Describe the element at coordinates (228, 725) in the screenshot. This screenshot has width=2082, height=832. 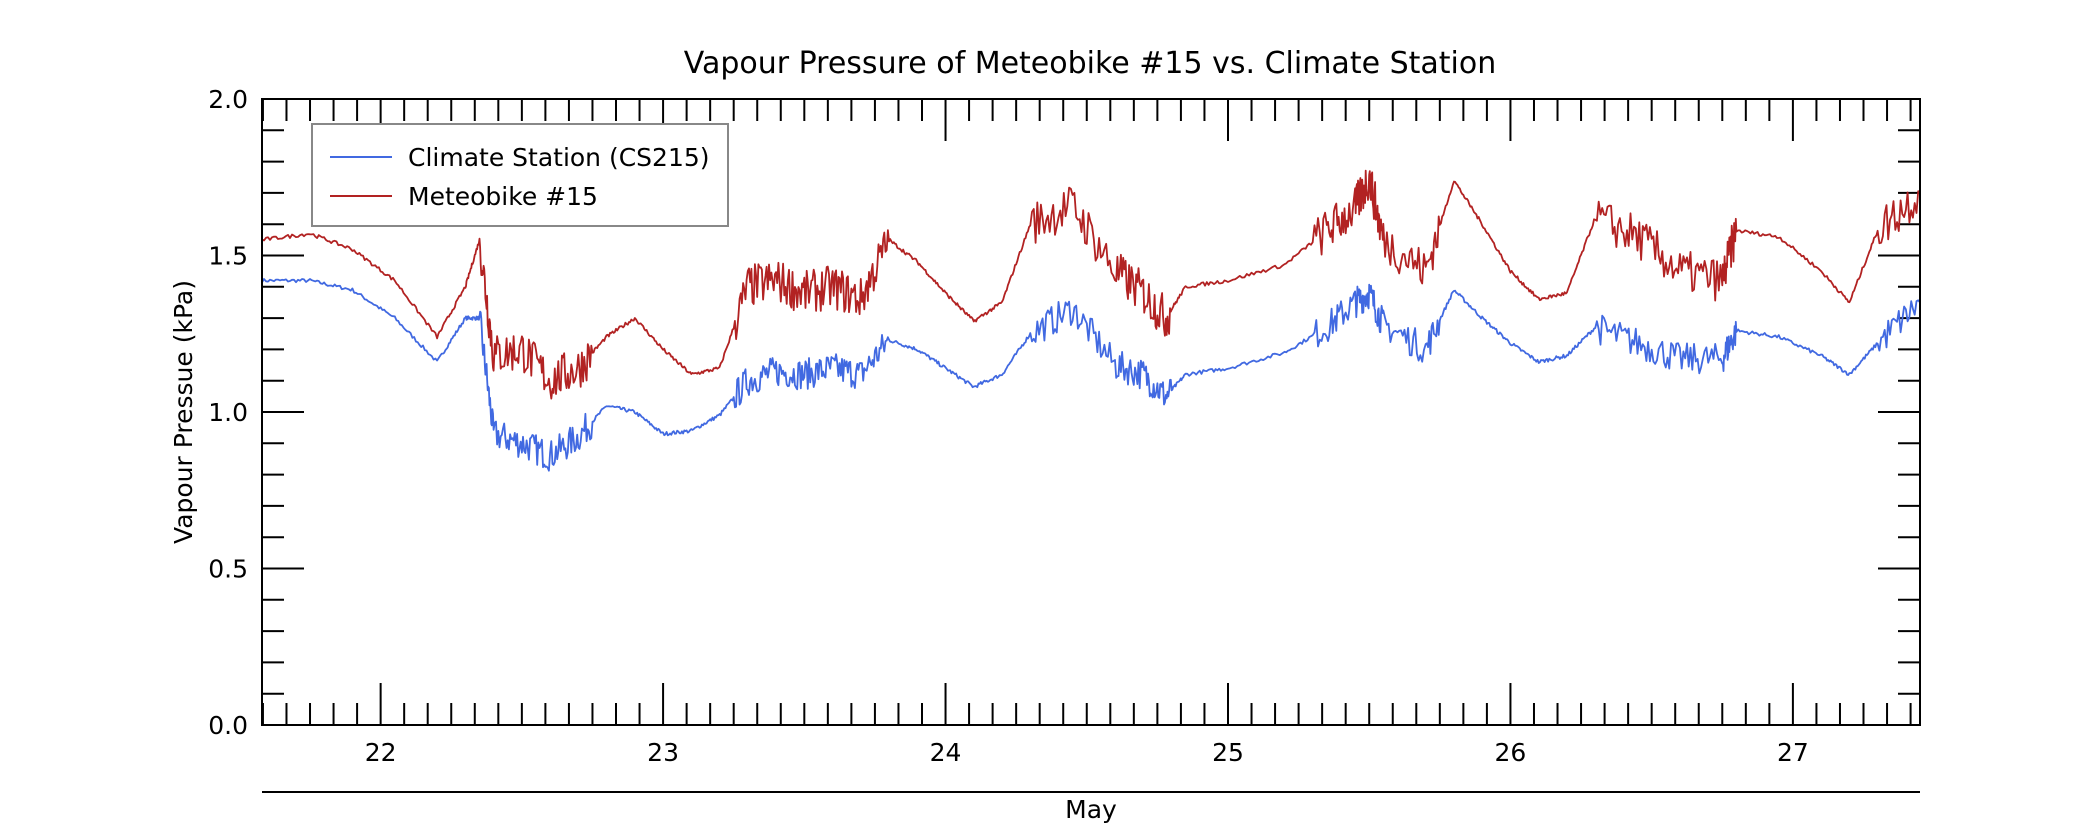
I see `y-tick-label: 0.0` at that location.